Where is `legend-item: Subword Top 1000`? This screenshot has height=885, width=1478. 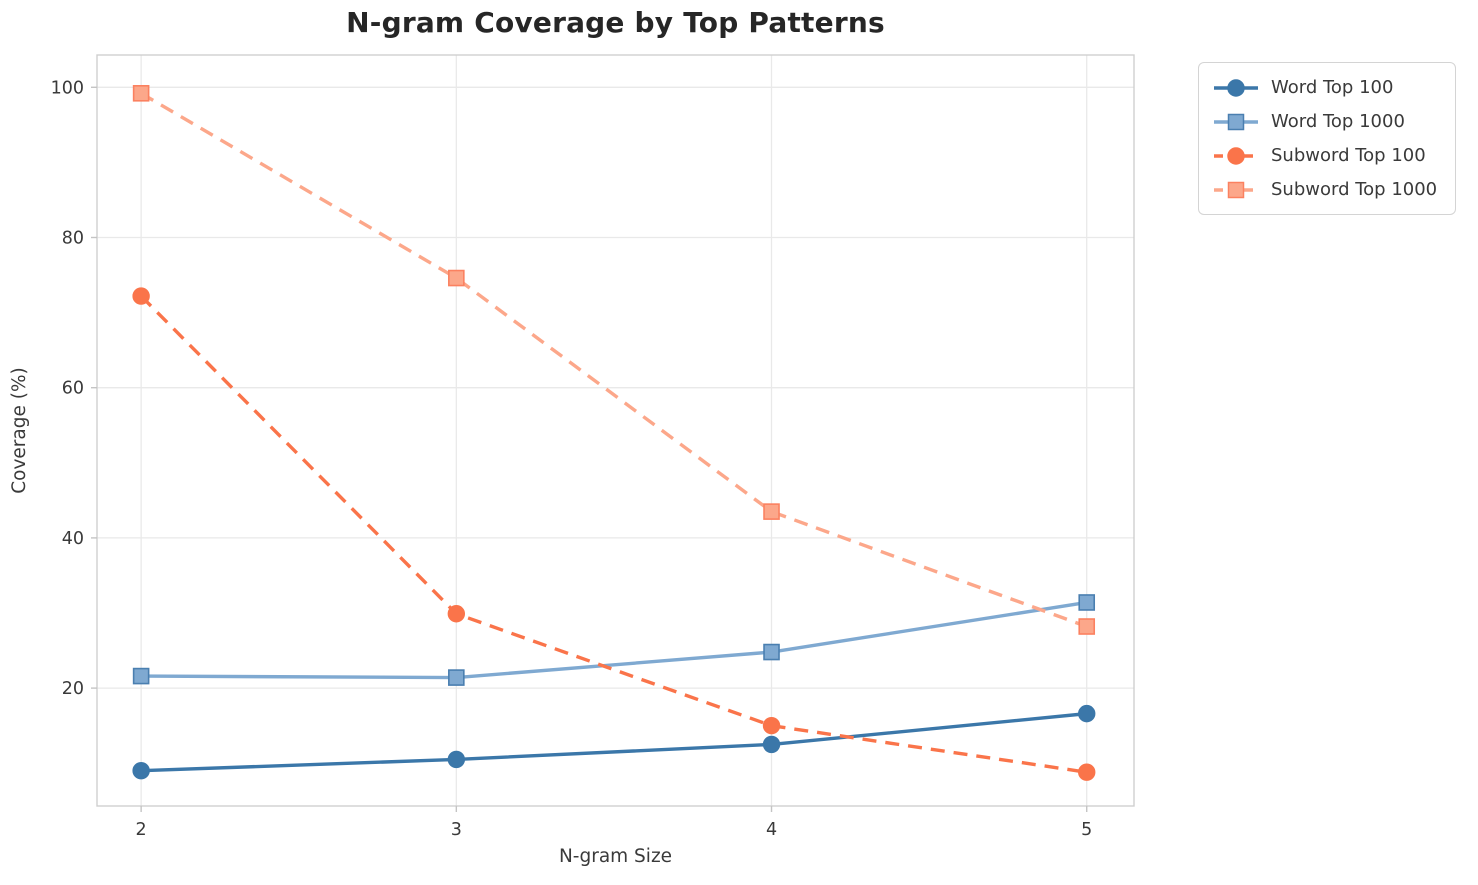 legend-item: Subword Top 1000 is located at coordinates (1327, 189).